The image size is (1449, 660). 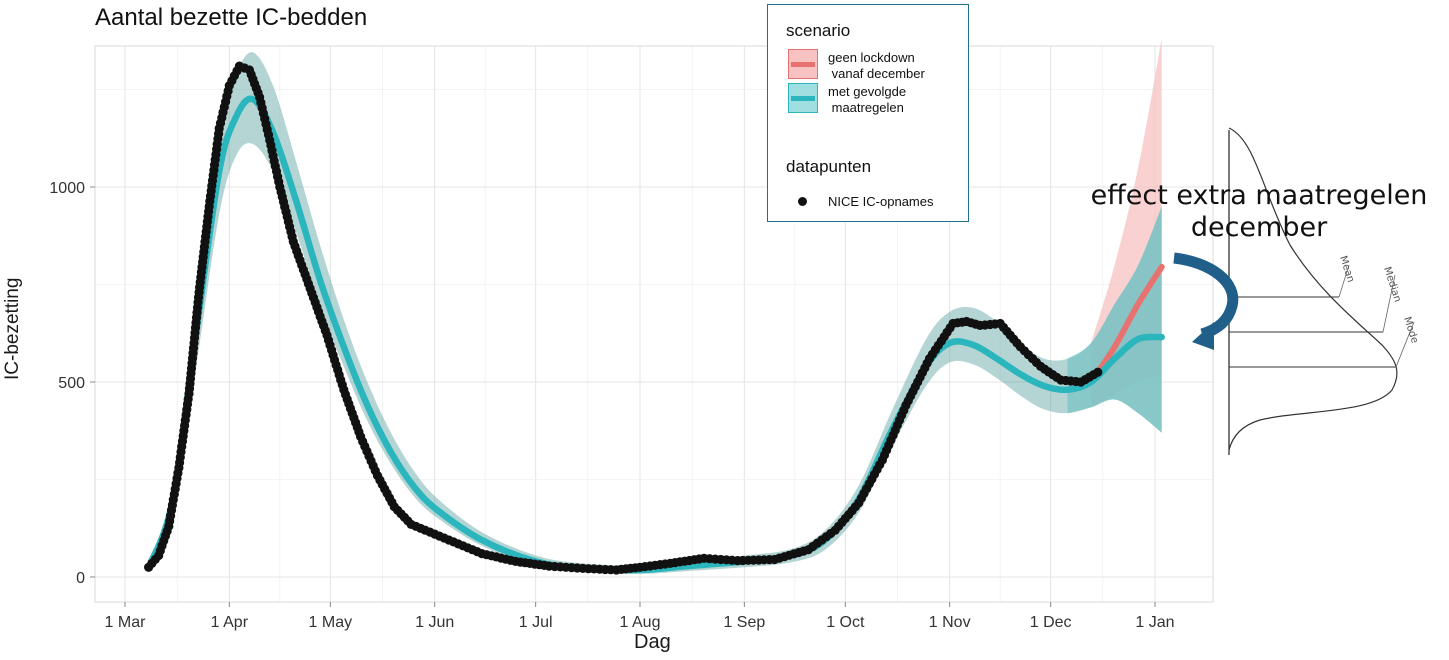 I want to click on x-tick-label: 1 Jul, so click(x=536, y=622).